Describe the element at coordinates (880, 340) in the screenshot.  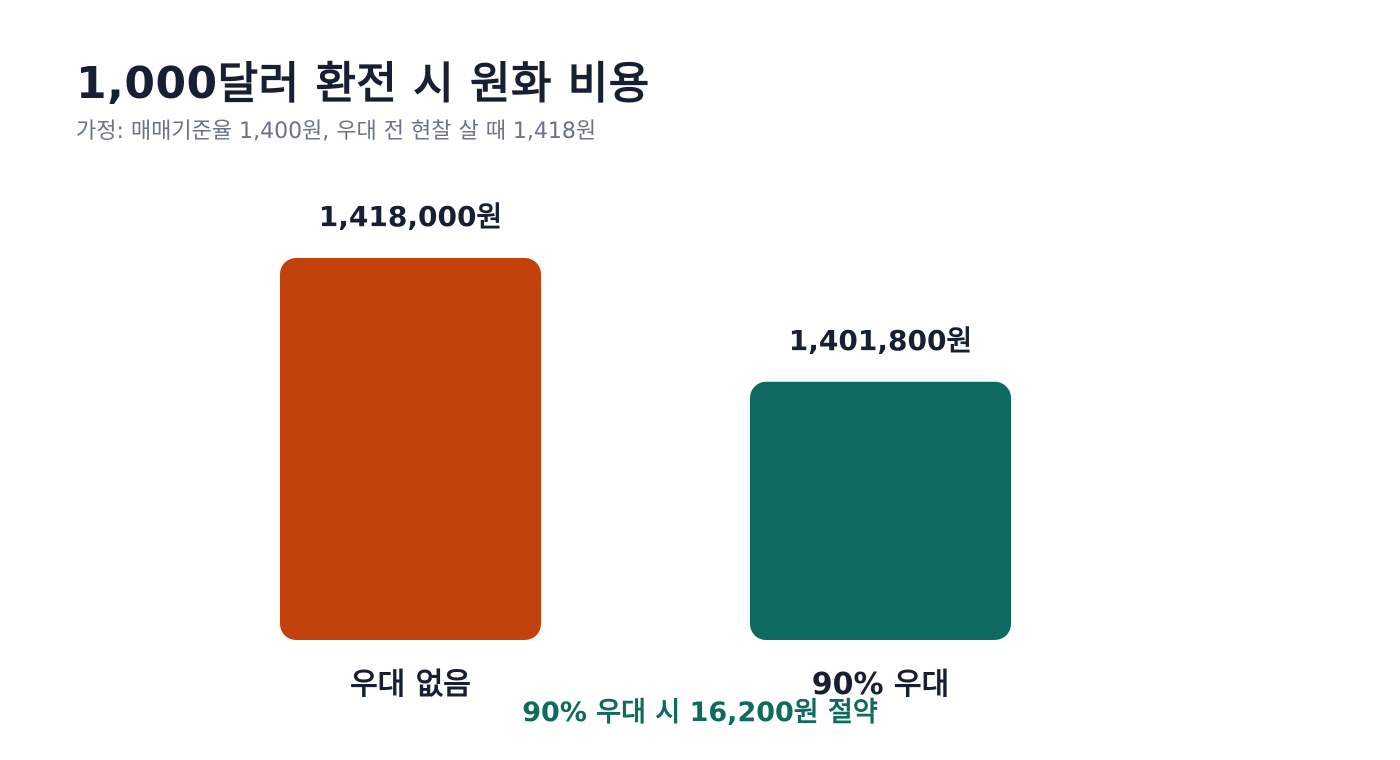
I see `value-label-2: 1,401,800원` at that location.